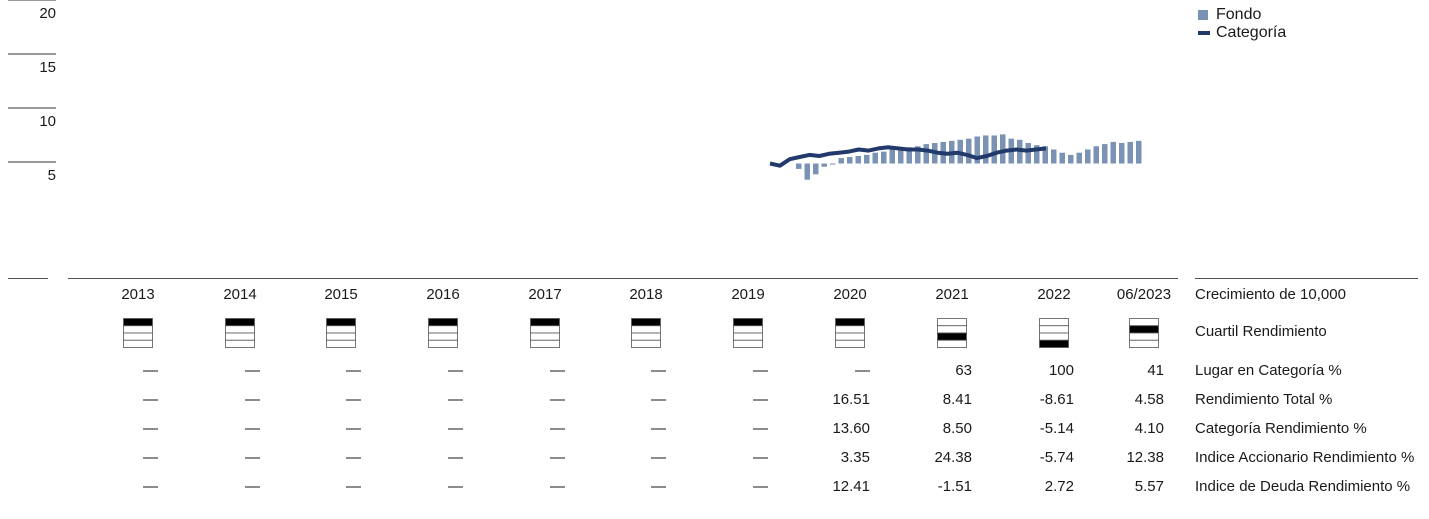  Describe the element at coordinates (1251, 32) in the screenshot. I see `legend-label-category: Categoría` at that location.